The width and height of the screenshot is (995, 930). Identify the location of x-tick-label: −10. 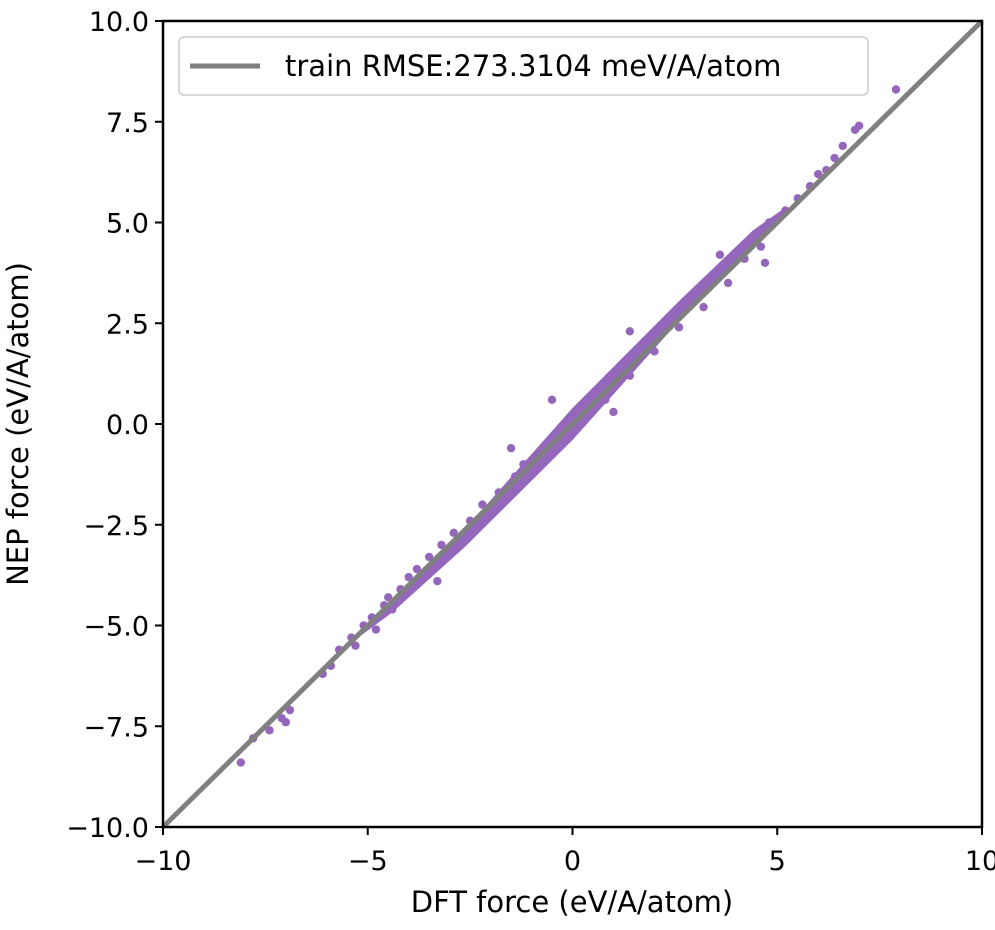
(163, 861).